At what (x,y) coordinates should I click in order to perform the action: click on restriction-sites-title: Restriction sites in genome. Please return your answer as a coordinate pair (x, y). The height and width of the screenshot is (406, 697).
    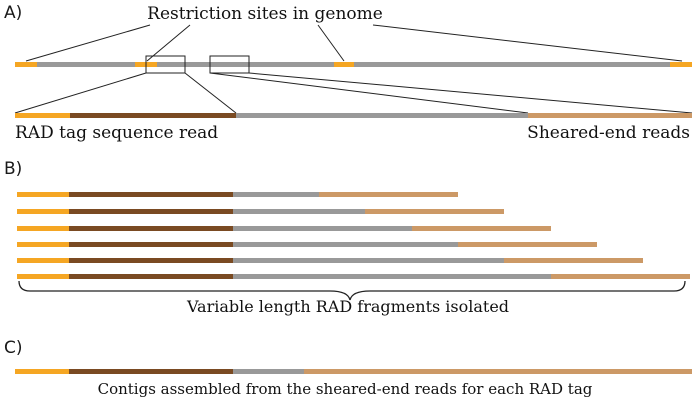
    Looking at the image, I should click on (265, 14).